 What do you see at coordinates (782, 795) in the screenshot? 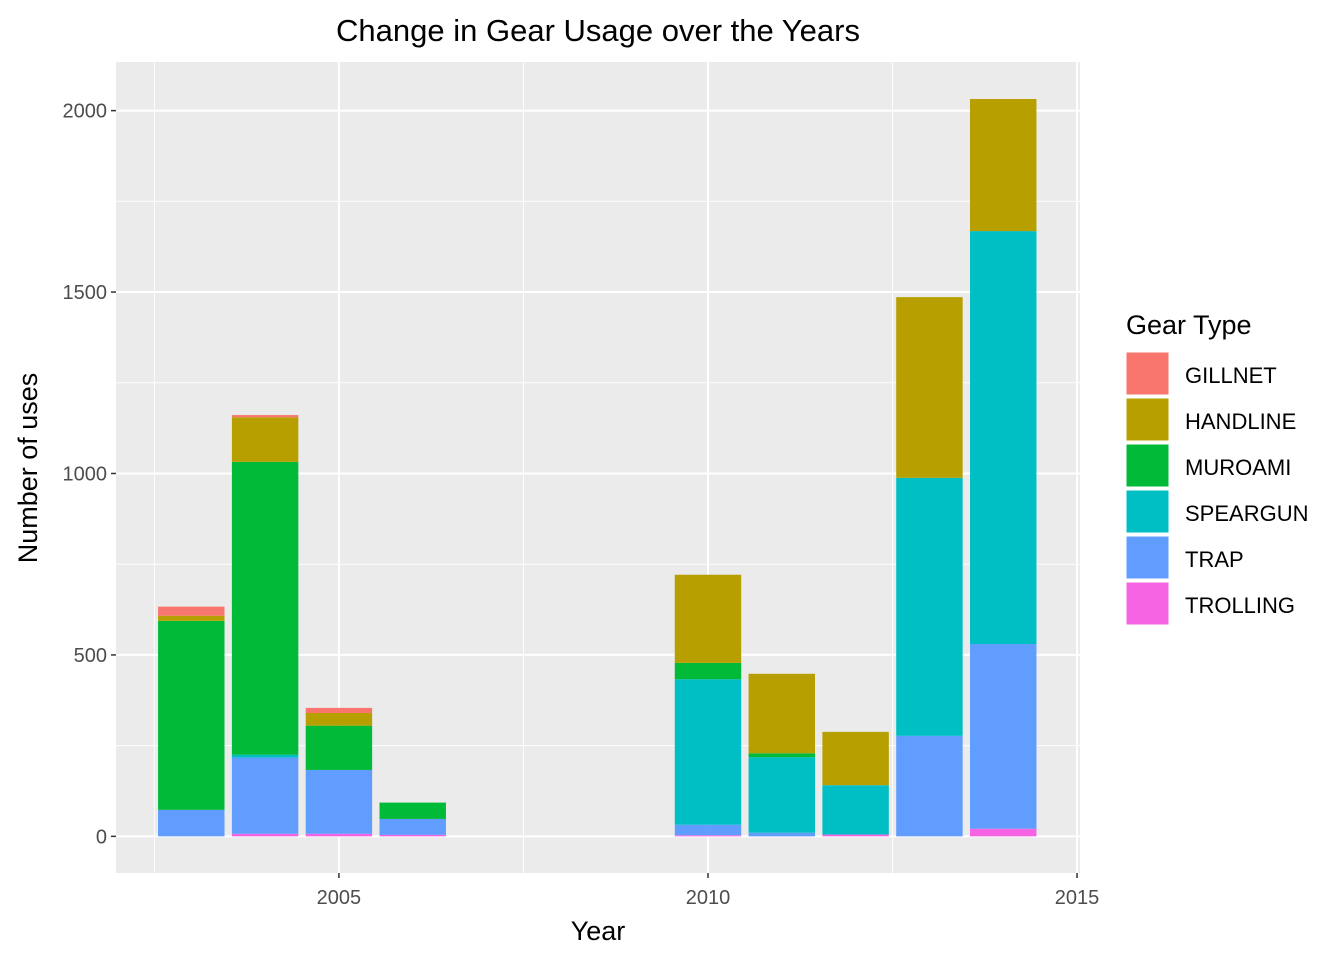
I see `bar-speargun-2011` at bounding box center [782, 795].